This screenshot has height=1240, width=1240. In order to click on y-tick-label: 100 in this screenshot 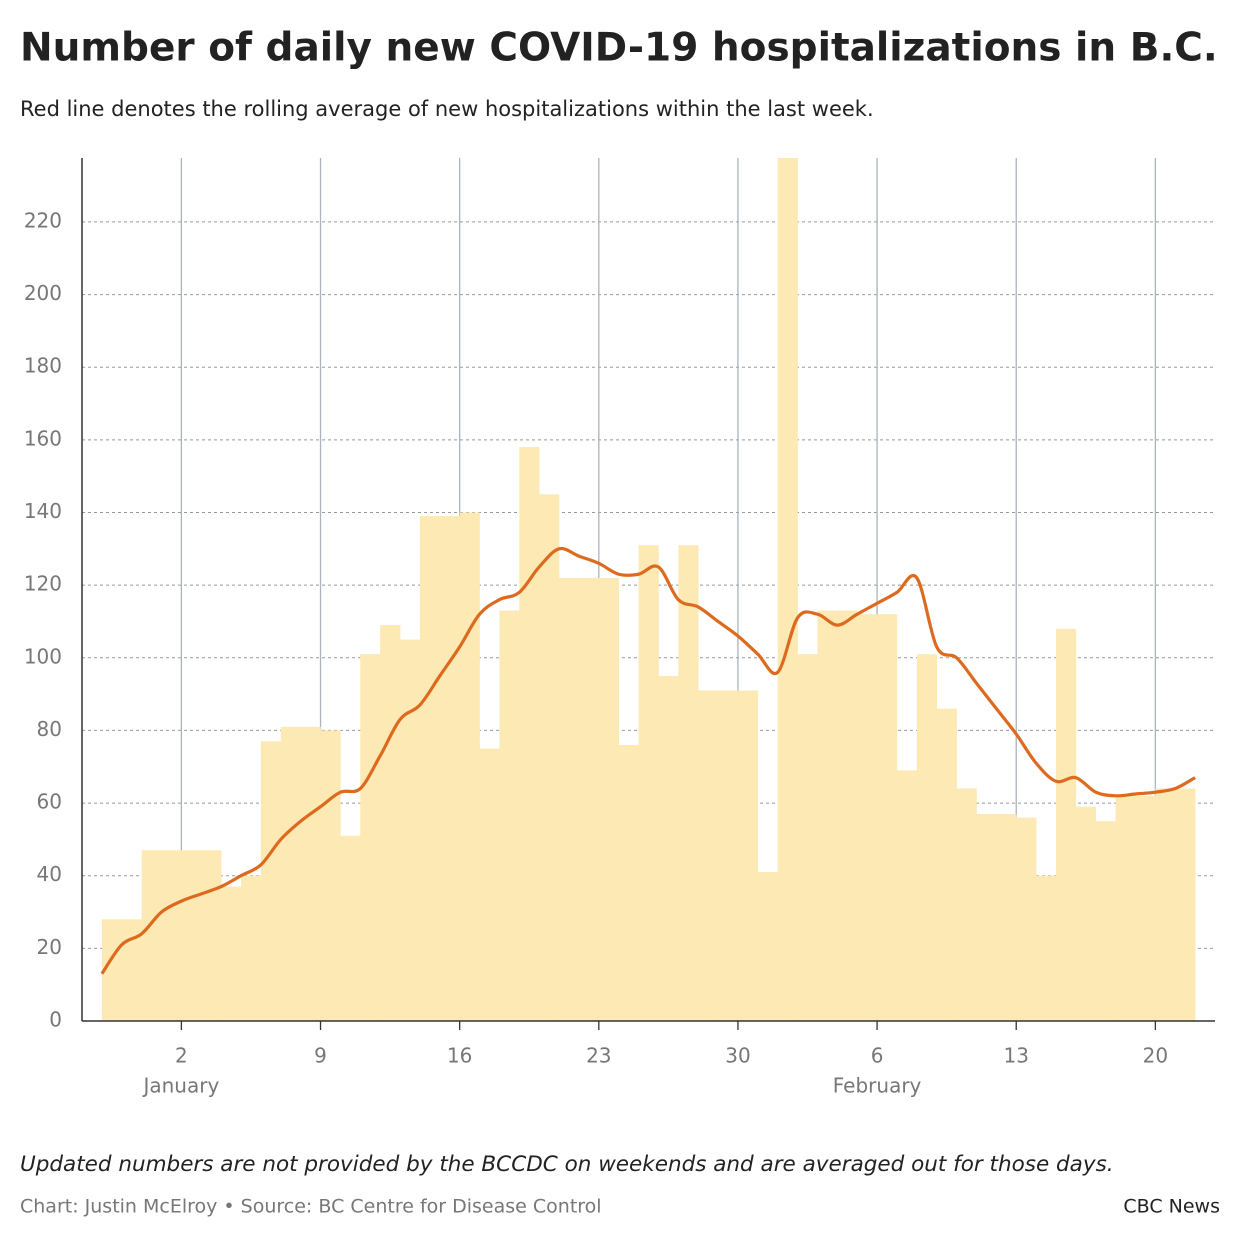, I will do `click(43, 656)`.